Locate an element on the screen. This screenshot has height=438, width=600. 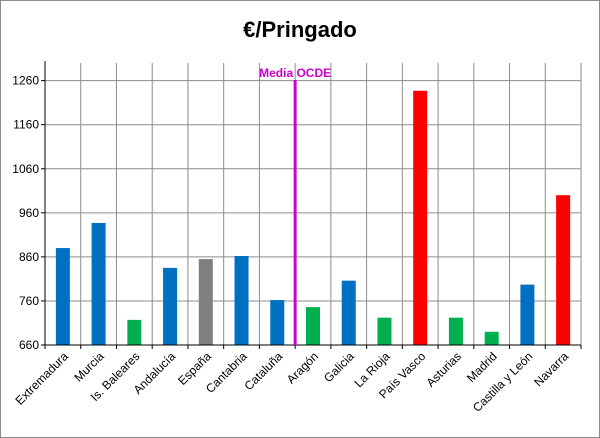
x-tick-label: Asturias is located at coordinates (443, 369).